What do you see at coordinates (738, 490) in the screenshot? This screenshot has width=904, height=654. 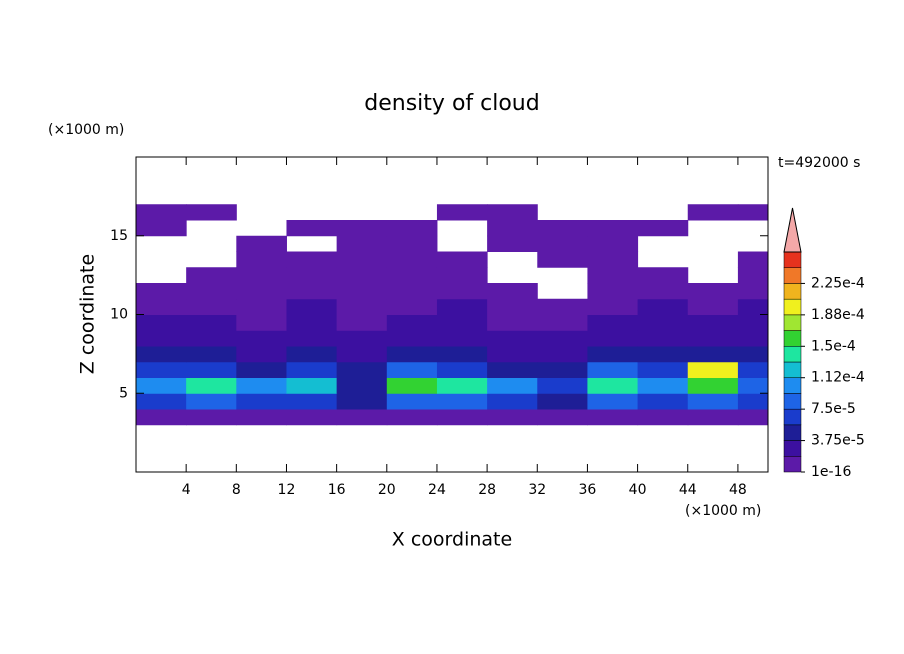 I see `x-tick-label: 48` at bounding box center [738, 490].